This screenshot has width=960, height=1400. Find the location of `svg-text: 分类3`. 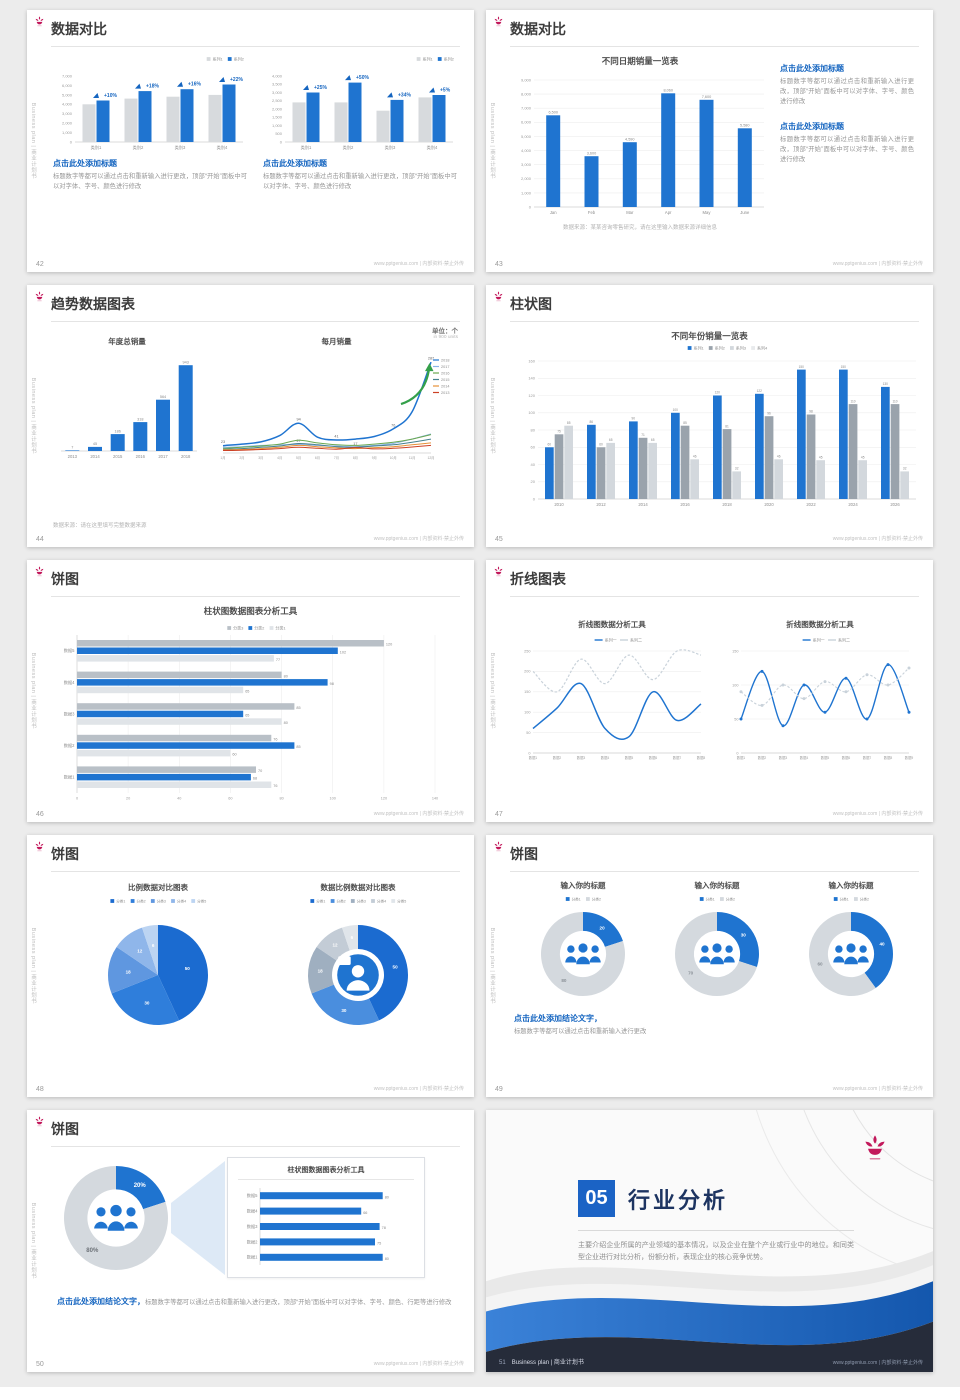

svg-text: 分类3 is located at coordinates (361, 901).